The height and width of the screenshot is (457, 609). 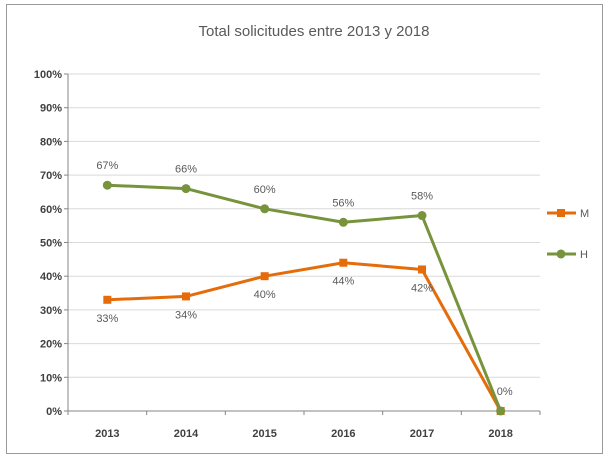 What do you see at coordinates (584, 255) in the screenshot?
I see `legend-label-H: H` at bounding box center [584, 255].